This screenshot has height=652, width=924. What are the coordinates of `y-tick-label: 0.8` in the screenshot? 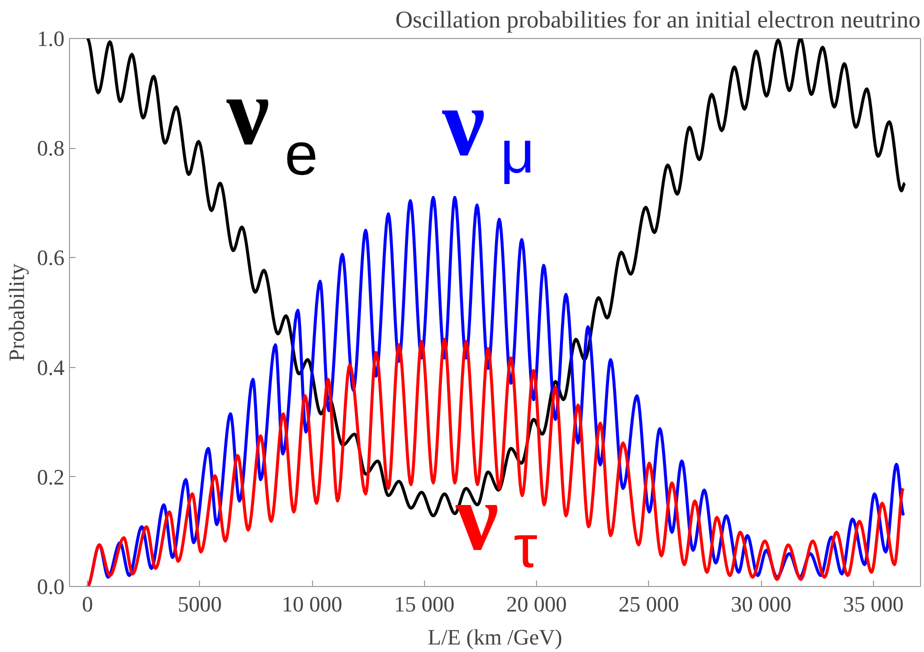 It's located at (50, 148).